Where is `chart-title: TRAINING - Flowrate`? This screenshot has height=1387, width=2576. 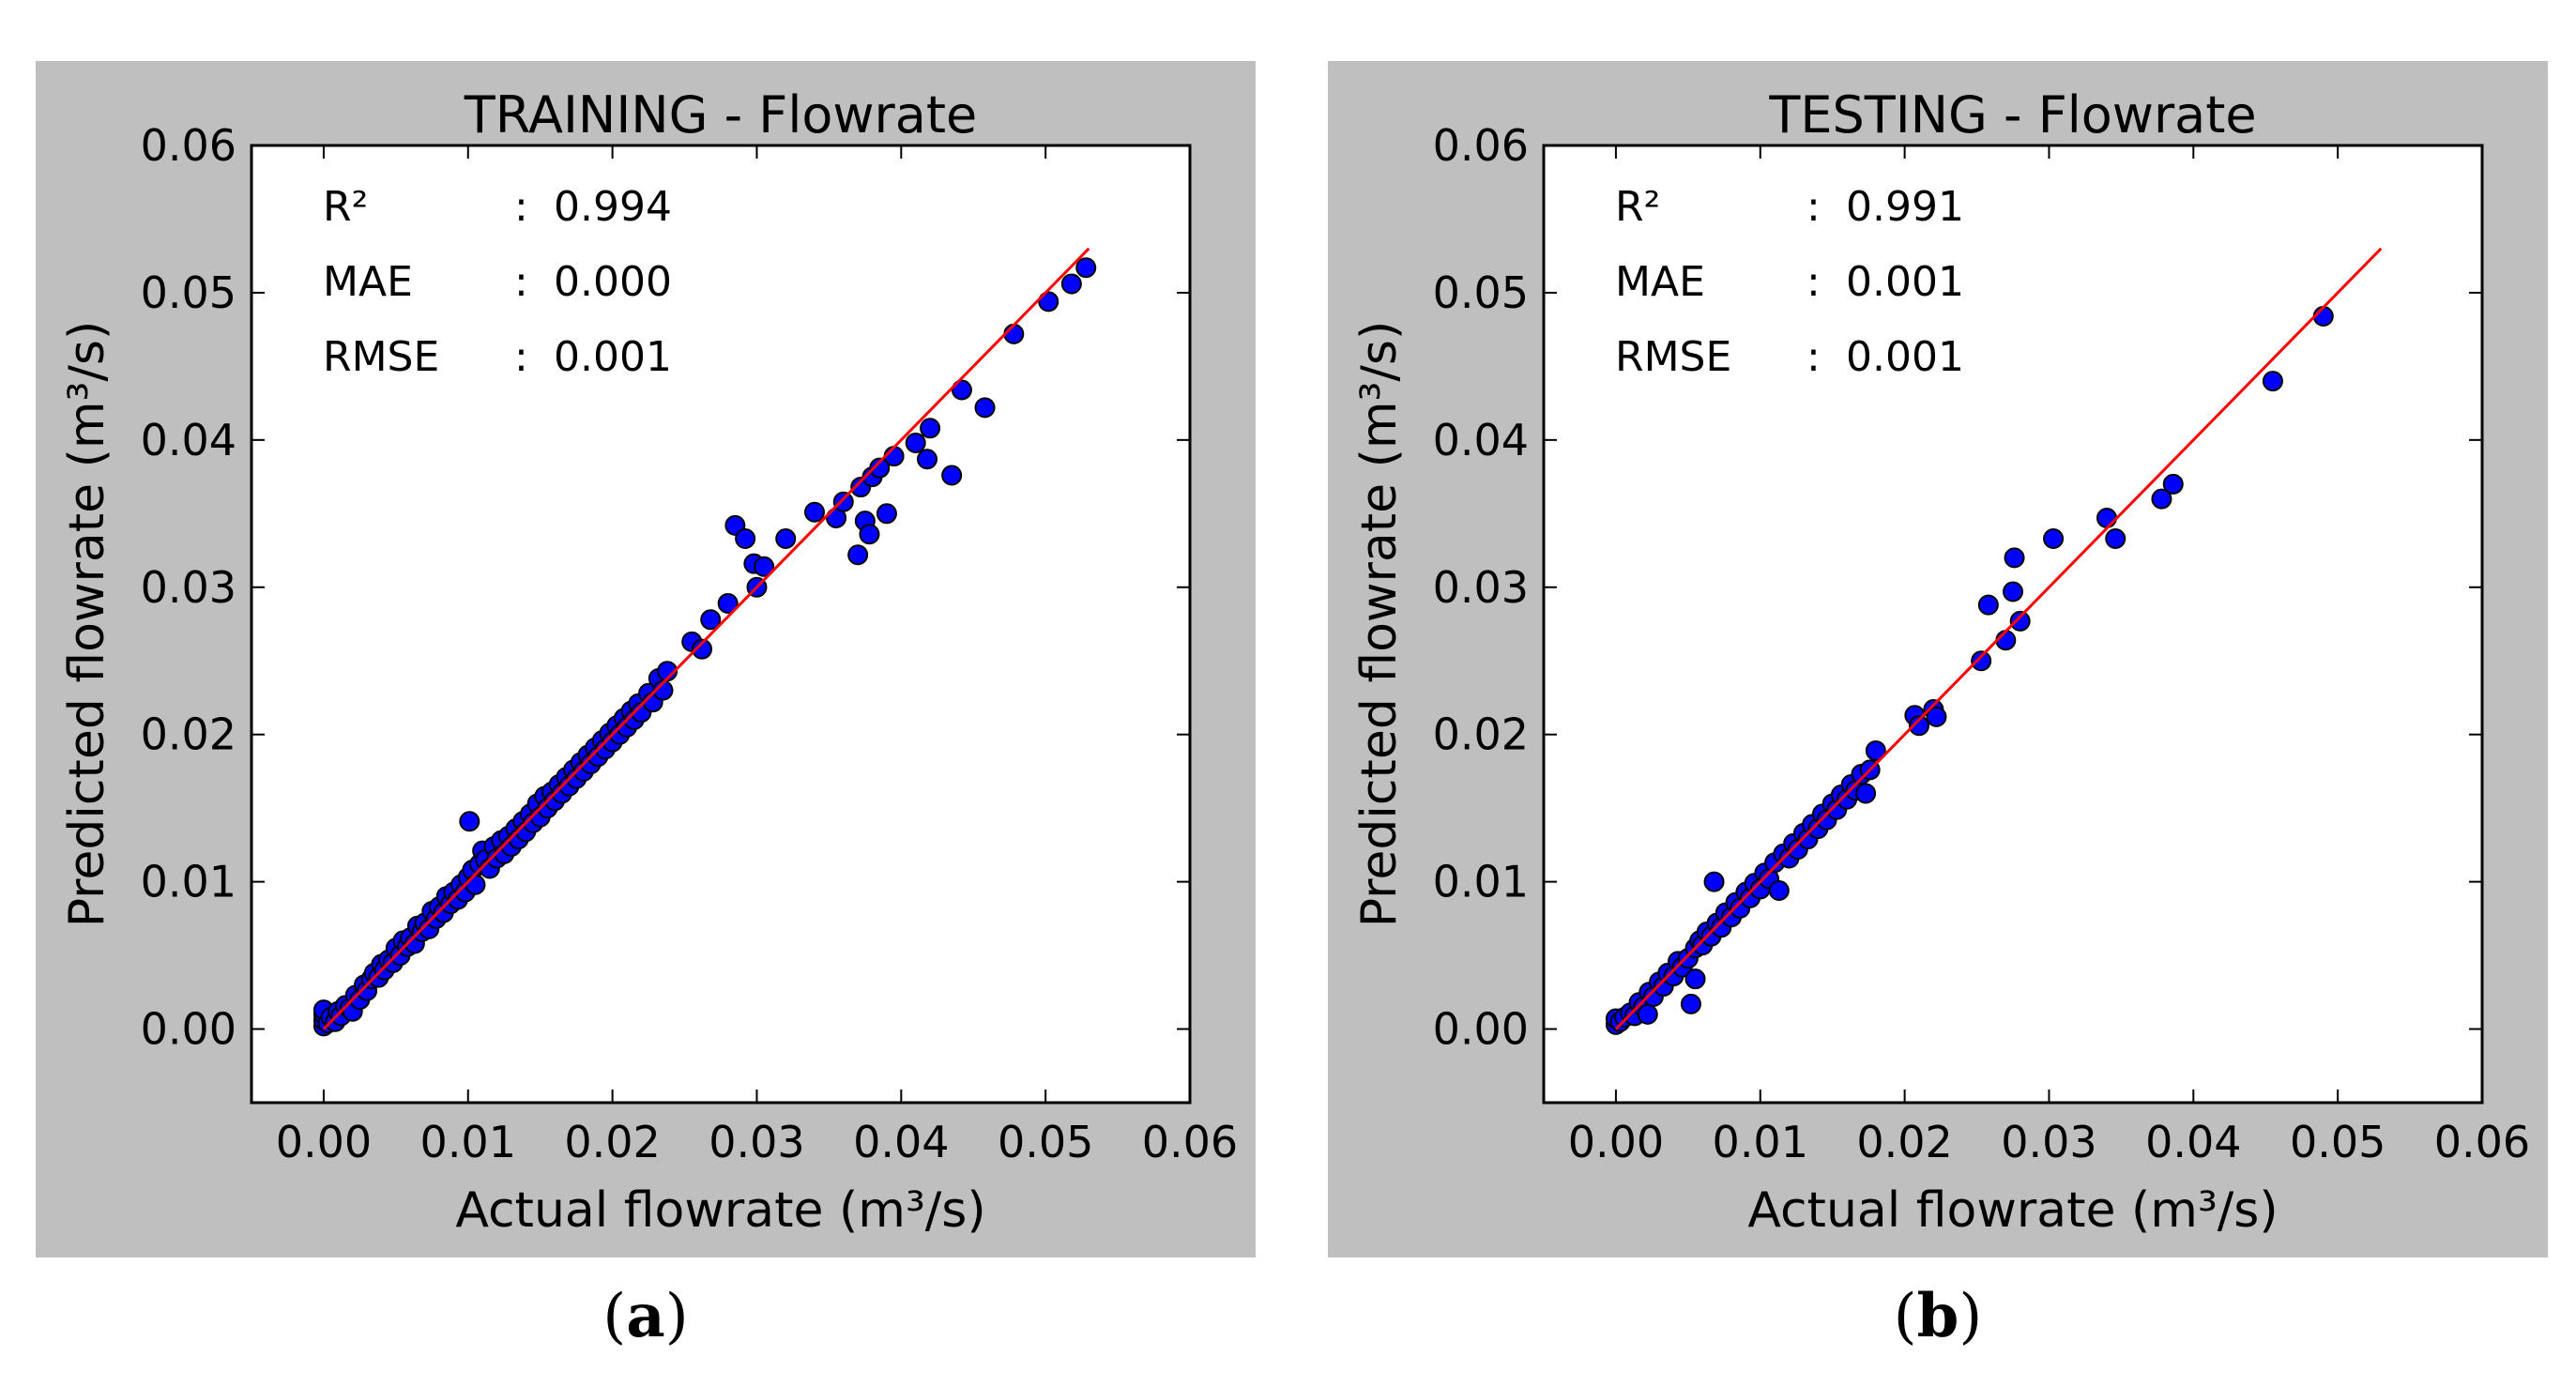
chart-title: TRAINING - Flowrate is located at coordinates (721, 115).